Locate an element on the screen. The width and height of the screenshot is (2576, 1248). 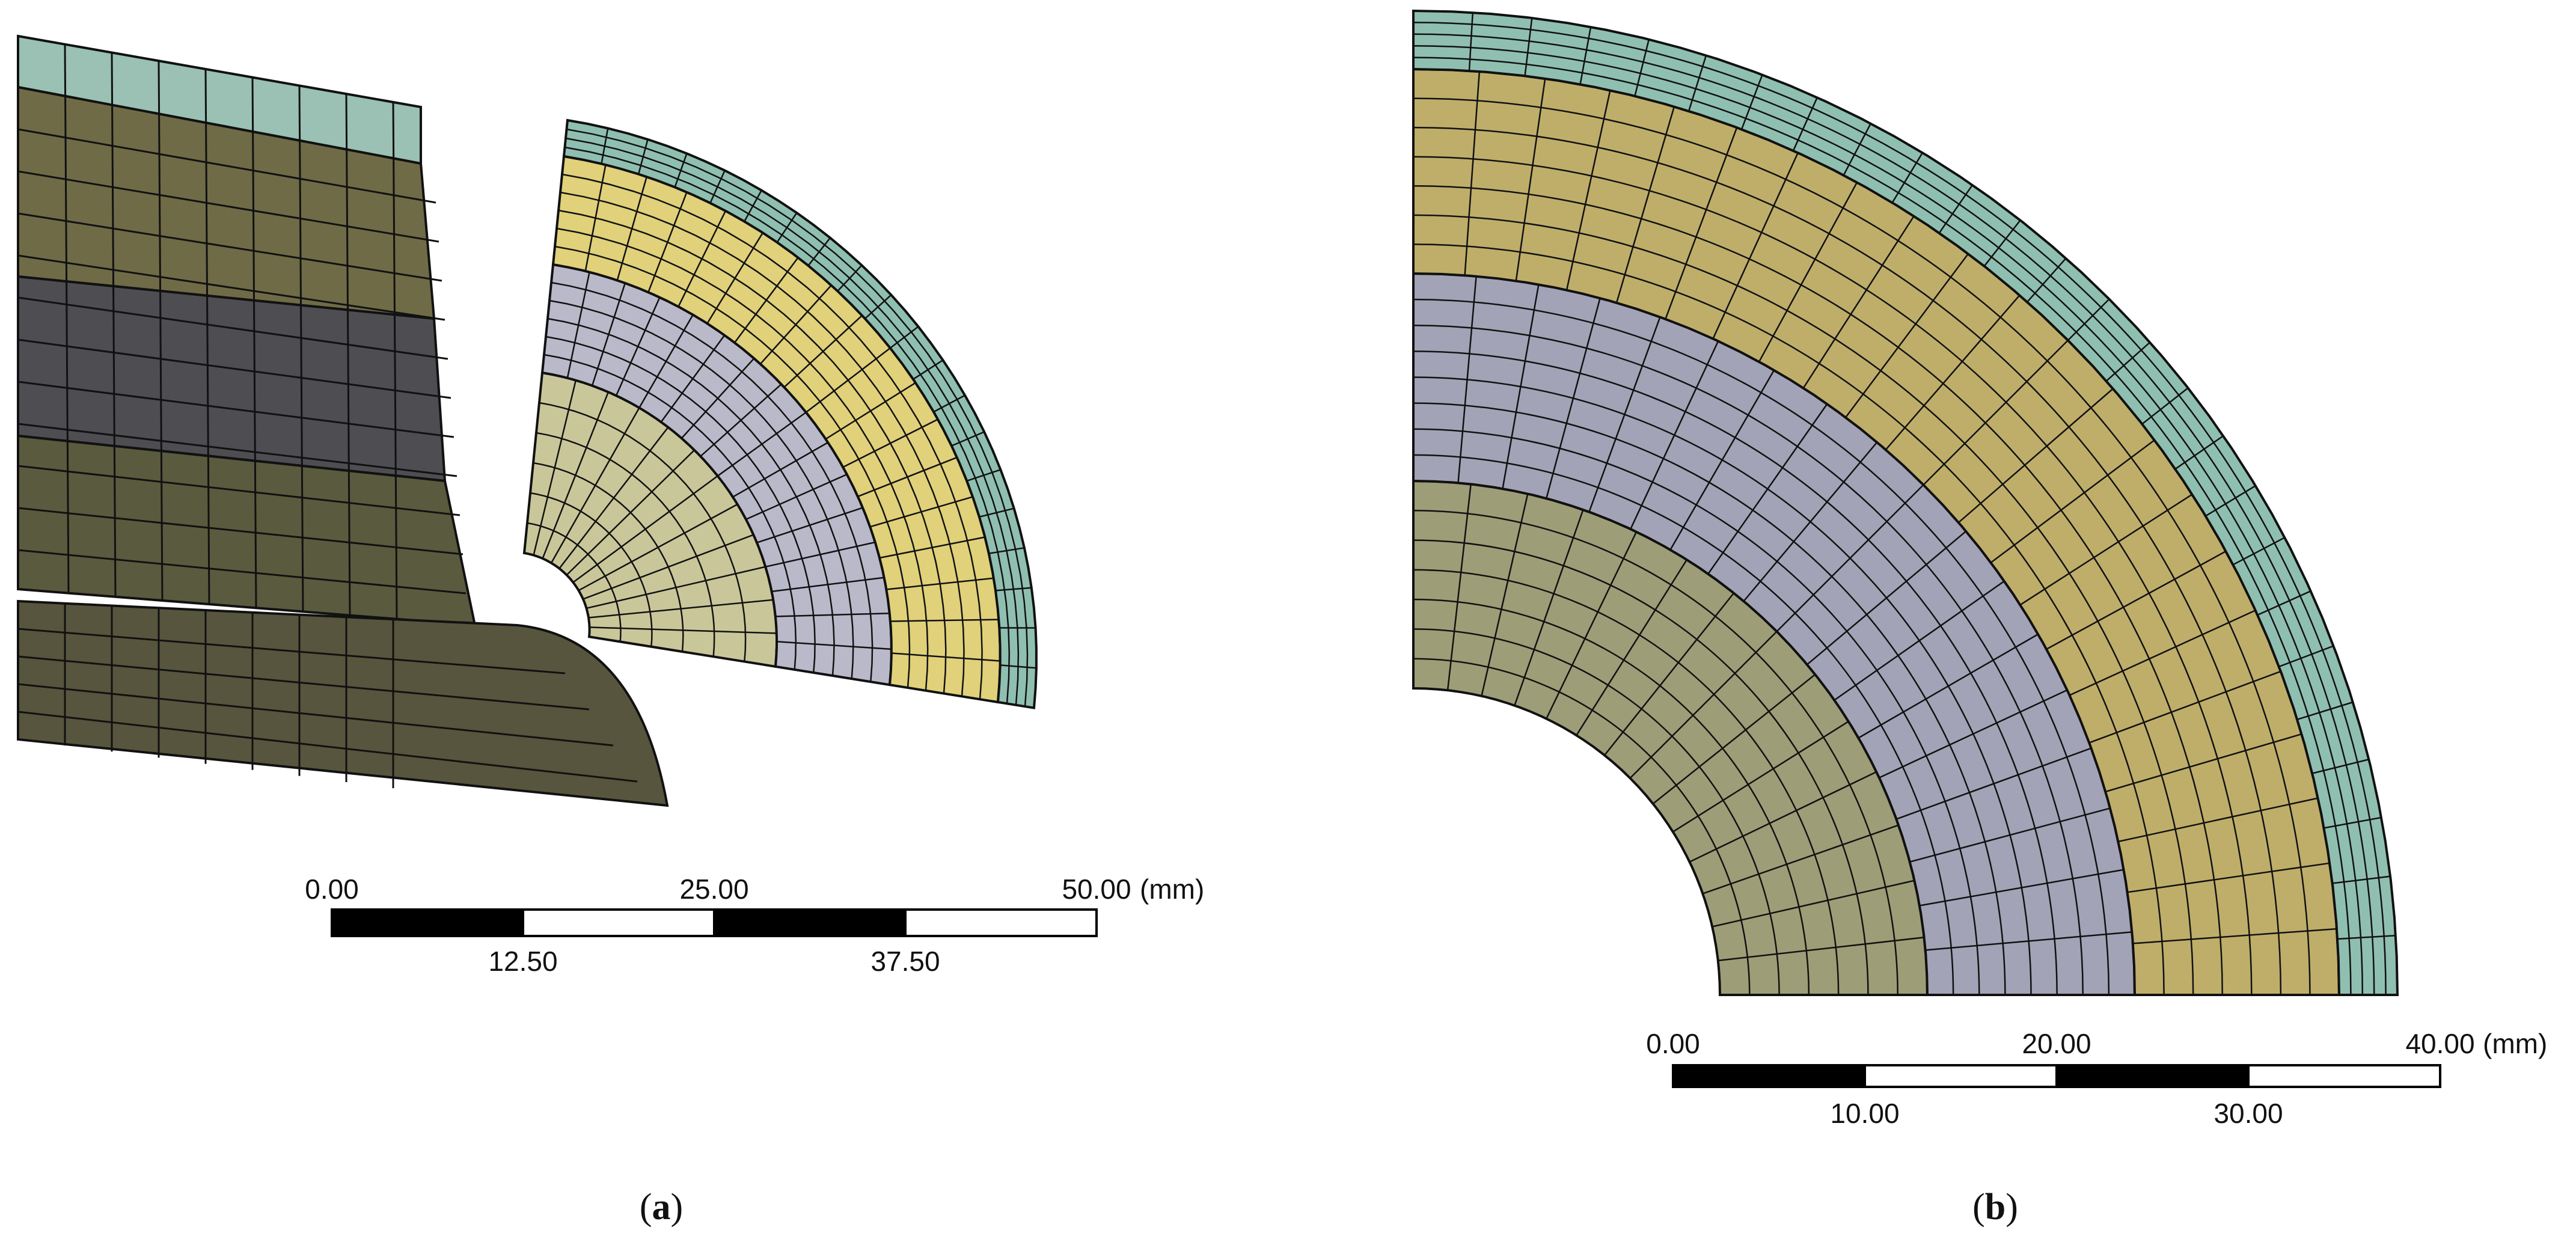
caption-letter: a is located at coordinates (661, 1208).